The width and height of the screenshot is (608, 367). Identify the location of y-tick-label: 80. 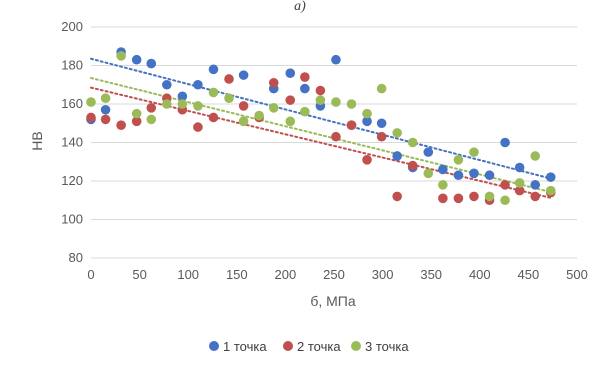
(76, 257).